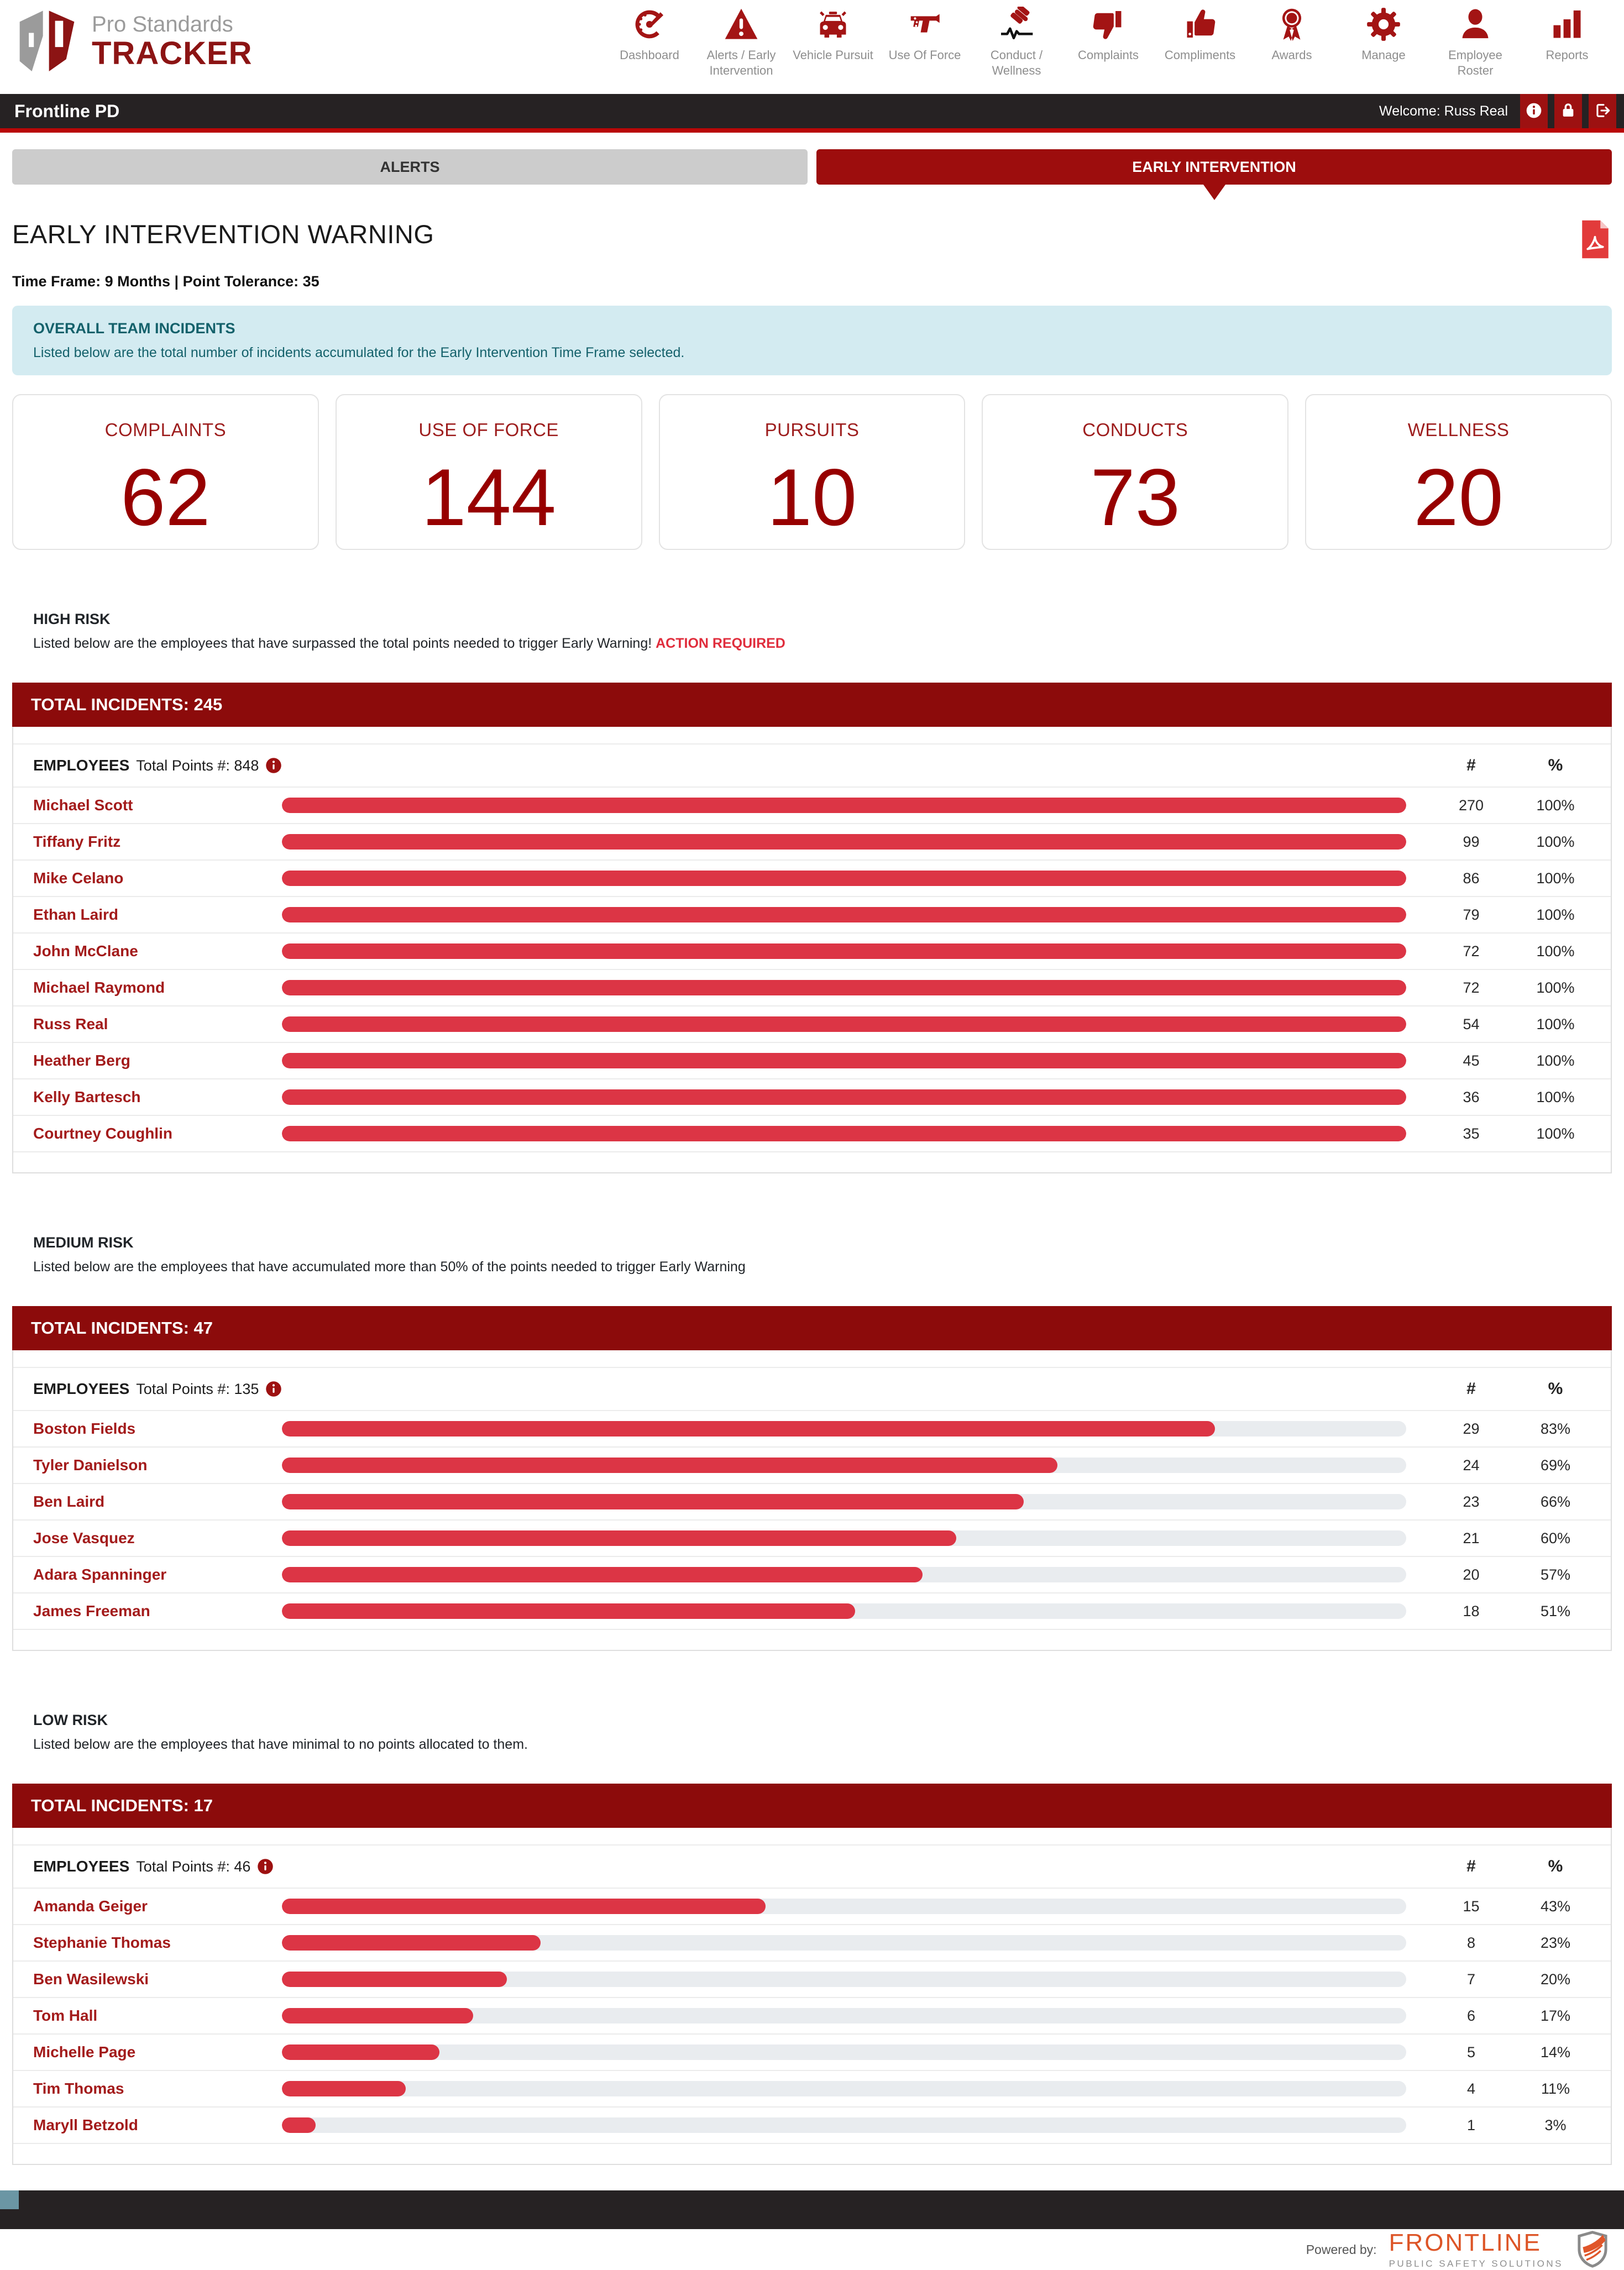 The width and height of the screenshot is (1624, 2270). What do you see at coordinates (70, 1024) in the screenshot?
I see `employee-name-link: Russ Real` at bounding box center [70, 1024].